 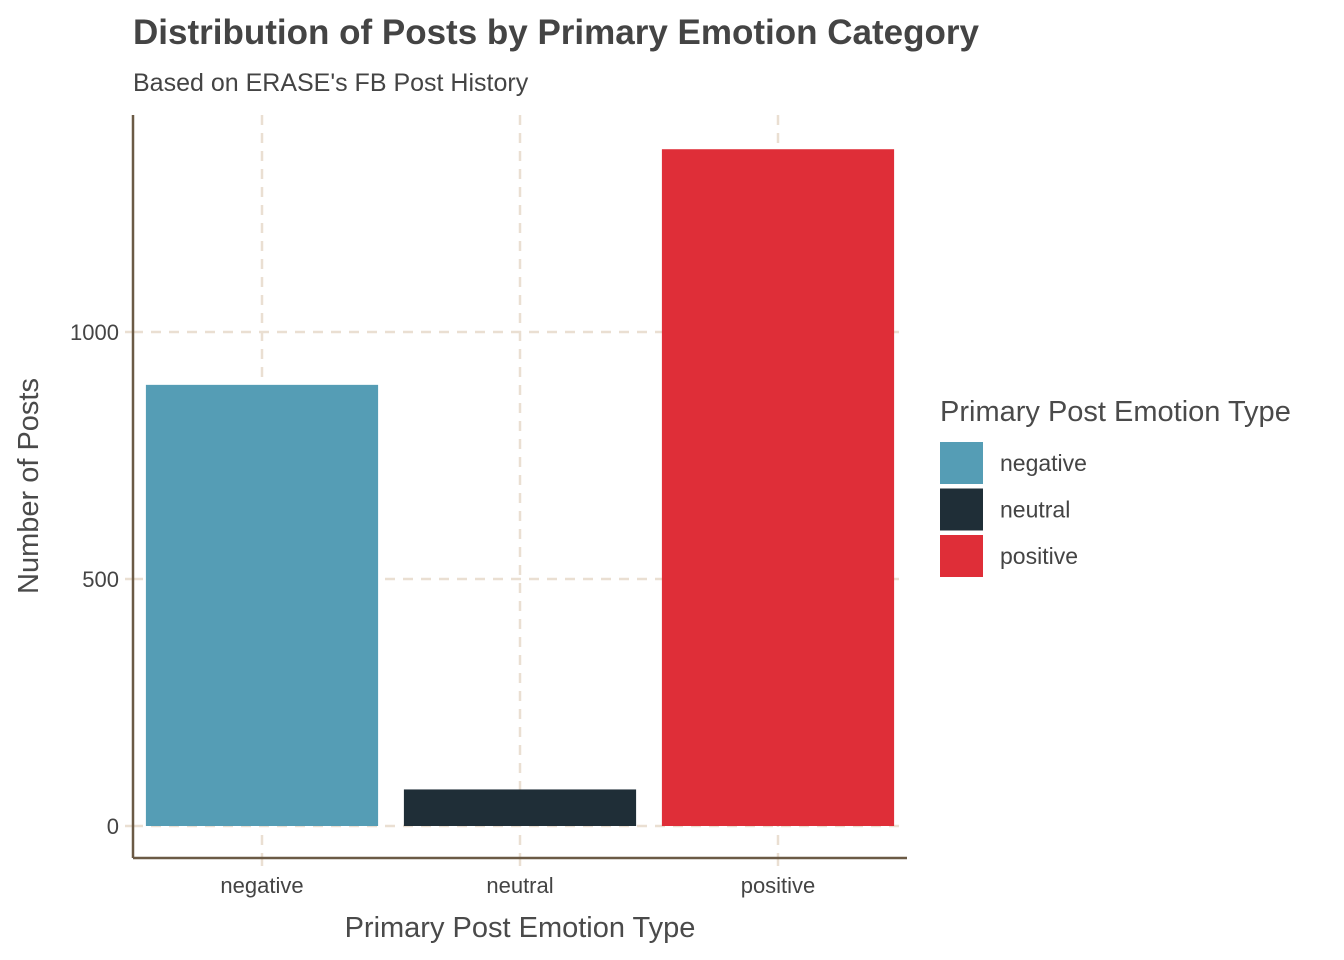 What do you see at coordinates (778, 885) in the screenshot?
I see `x-tick-label: positive` at bounding box center [778, 885].